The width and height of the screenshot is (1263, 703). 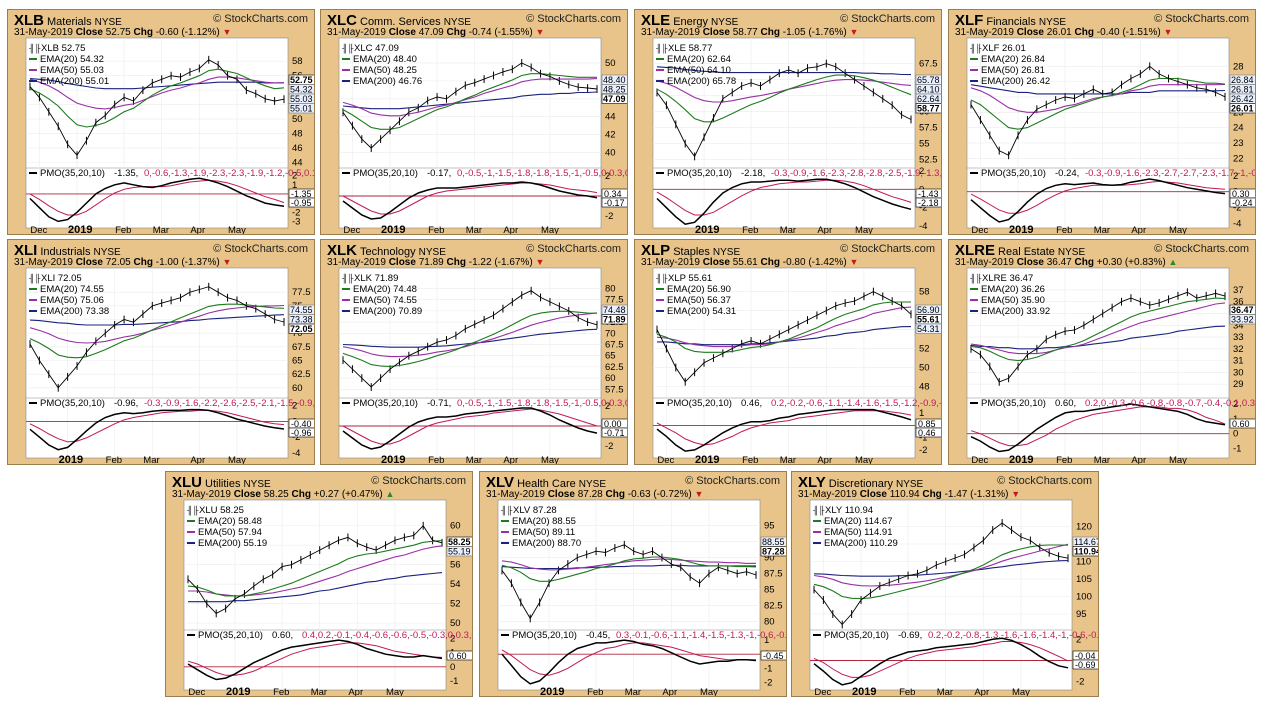 I want to click on price-tick-label: 29, so click(x=1238, y=384).